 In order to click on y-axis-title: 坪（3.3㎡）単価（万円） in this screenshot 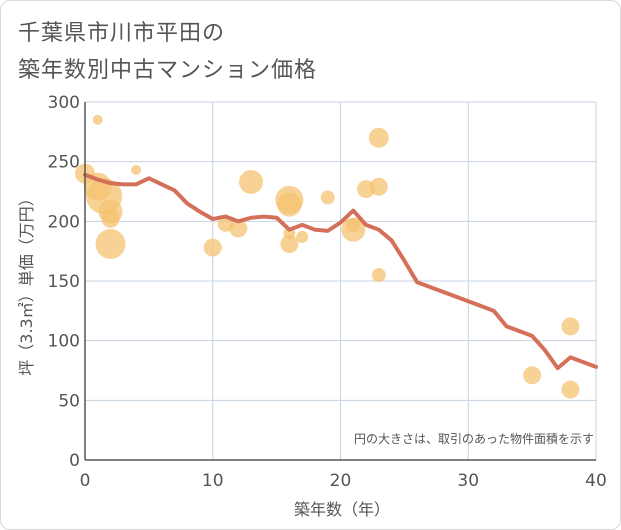, I will do `click(26, 282)`.